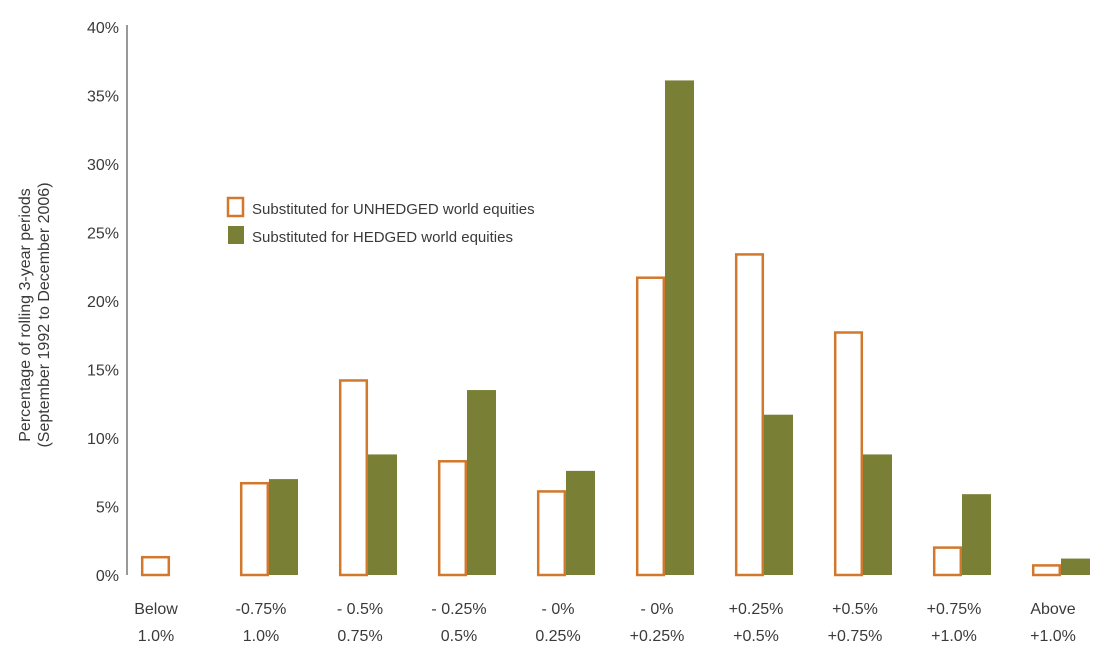 The width and height of the screenshot is (1115, 650). What do you see at coordinates (393, 209) in the screenshot?
I see `legend-label-unhedged: Substituted for UNHEDGED world equities` at bounding box center [393, 209].